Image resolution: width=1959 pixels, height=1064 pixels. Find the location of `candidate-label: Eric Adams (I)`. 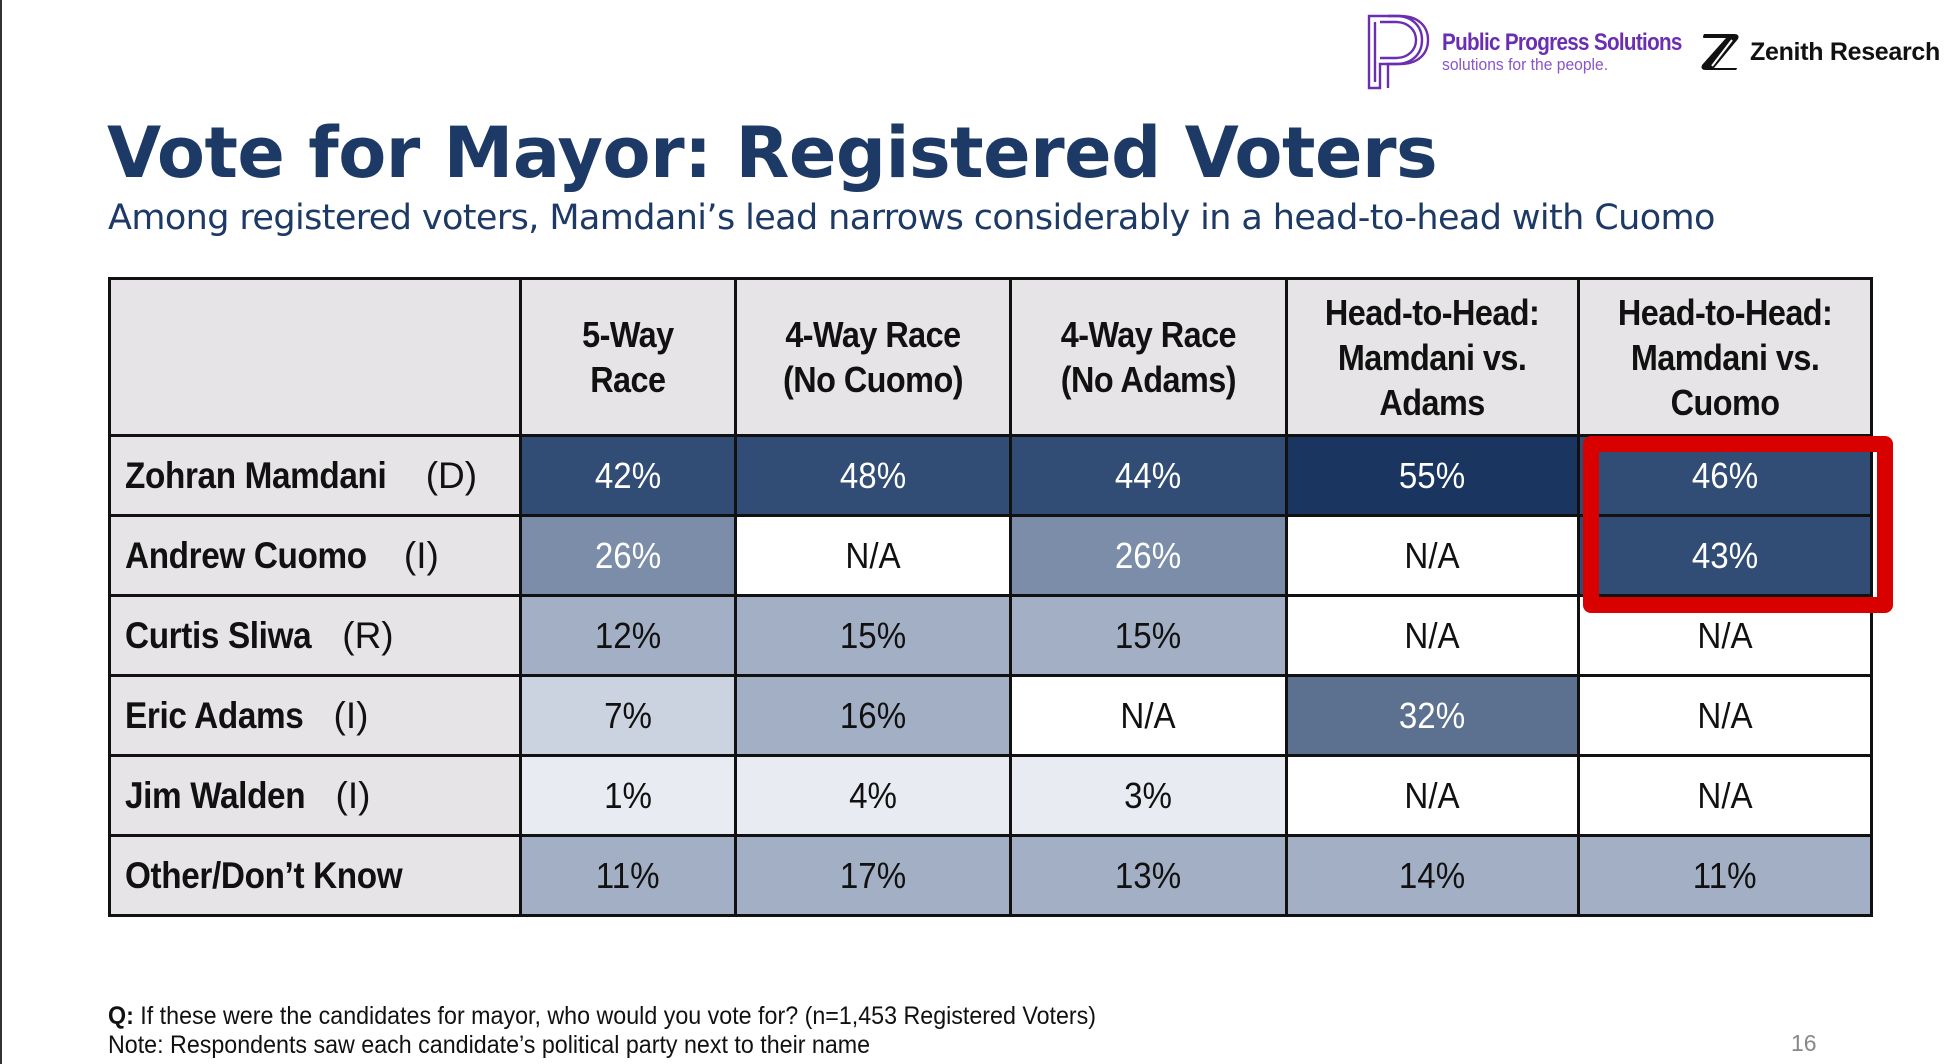

candidate-label: Eric Adams (I) is located at coordinates (315, 715).